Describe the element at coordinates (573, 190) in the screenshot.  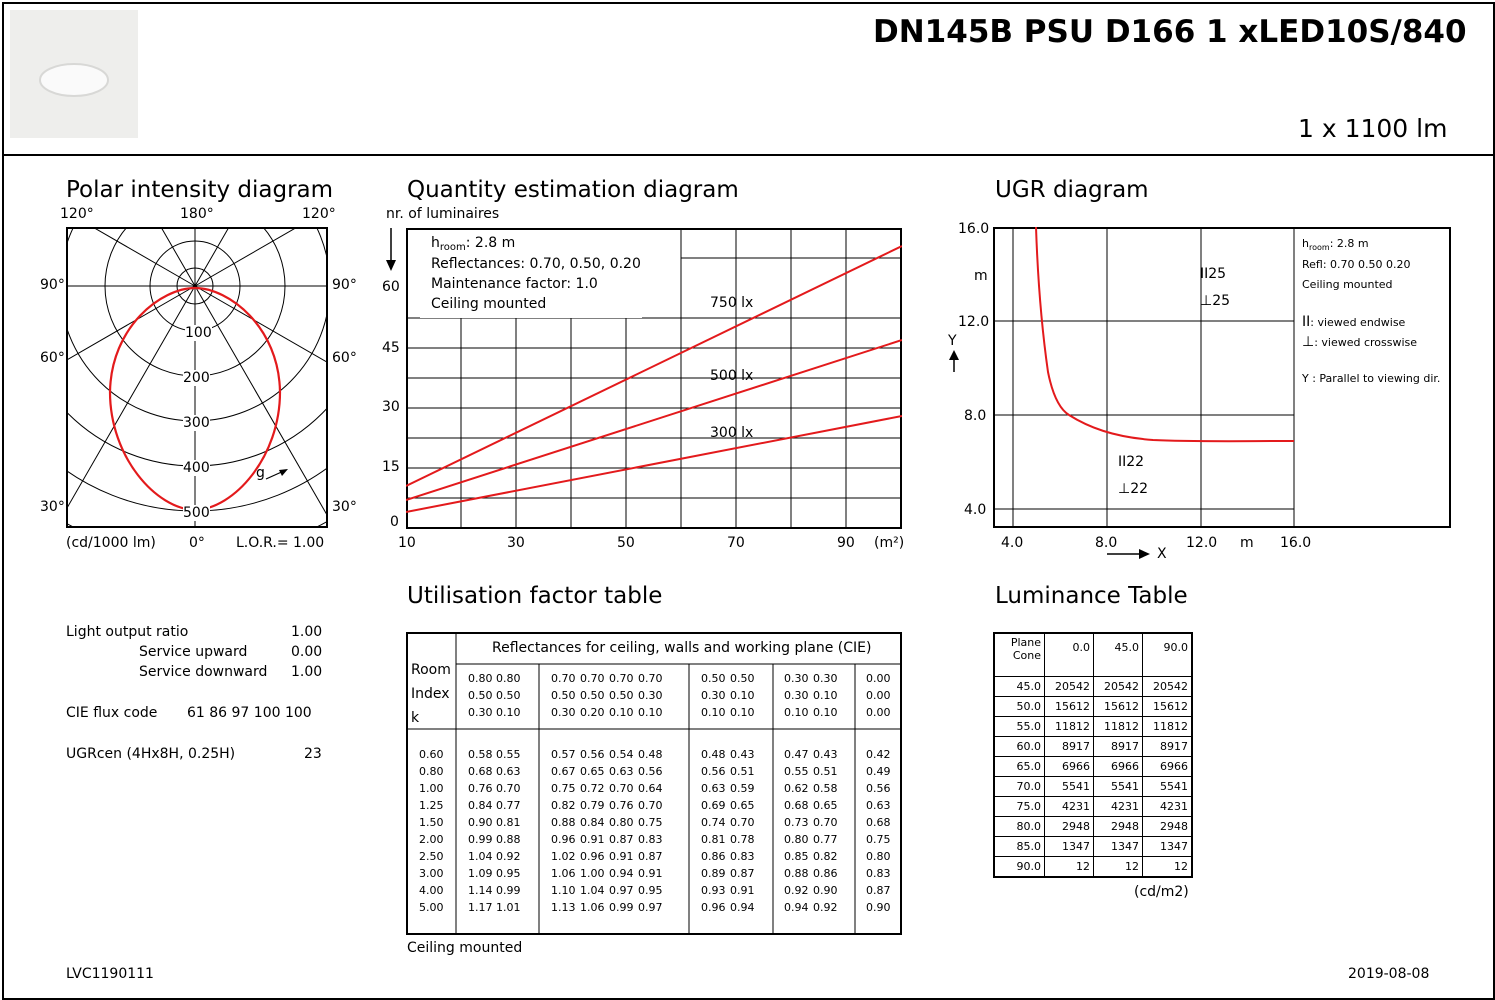
I see `quantity-title: Quantity estimation diagram` at that location.